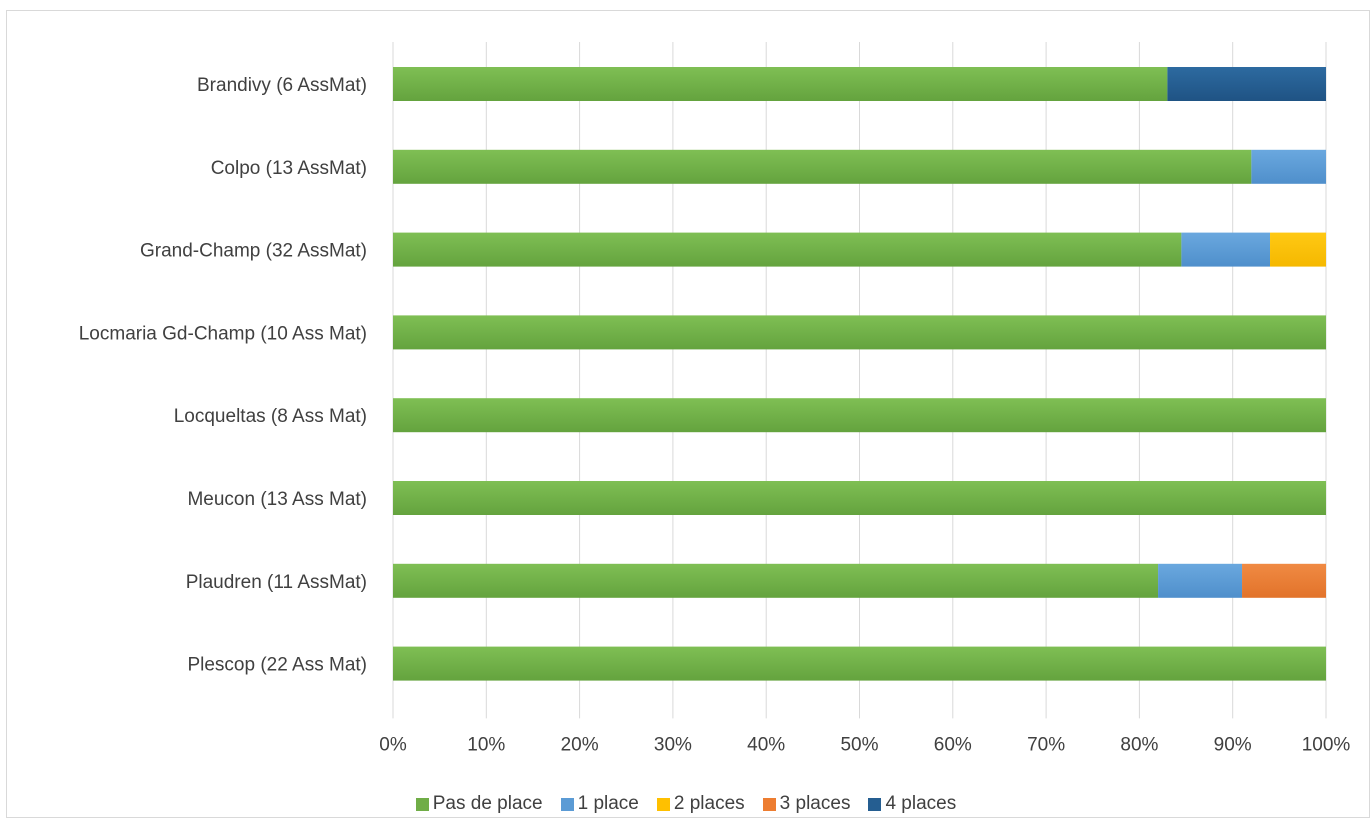  Describe the element at coordinates (1139, 744) in the screenshot. I see `x-tick-label: 80%` at that location.